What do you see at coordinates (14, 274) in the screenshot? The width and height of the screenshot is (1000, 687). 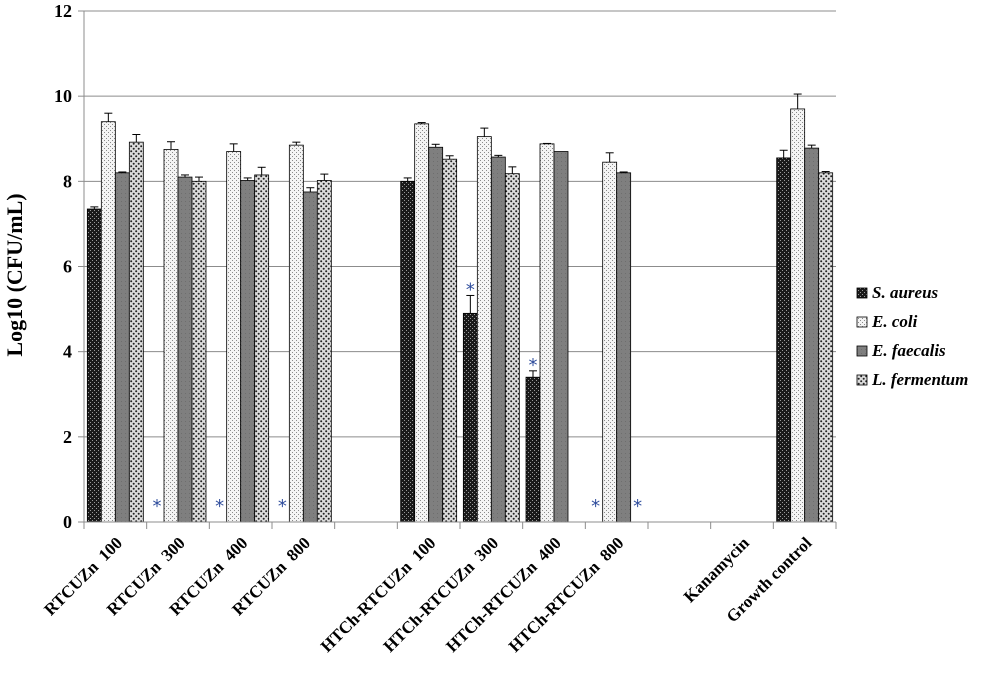 I see `y-axis-label: Log10 (CFU/mL)` at bounding box center [14, 274].